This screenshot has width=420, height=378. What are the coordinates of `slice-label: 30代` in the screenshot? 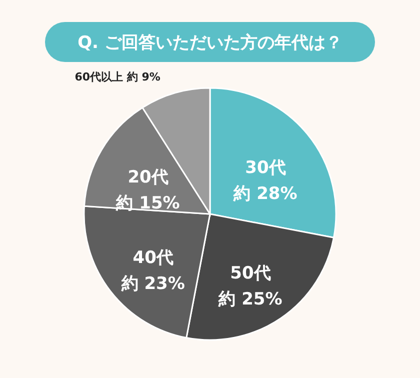 It's located at (265, 168).